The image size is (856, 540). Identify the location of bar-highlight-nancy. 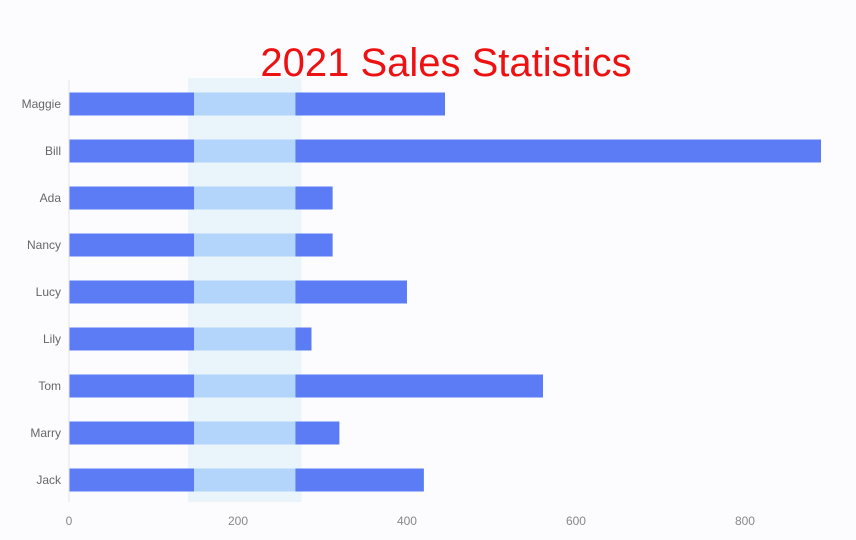
(245, 245).